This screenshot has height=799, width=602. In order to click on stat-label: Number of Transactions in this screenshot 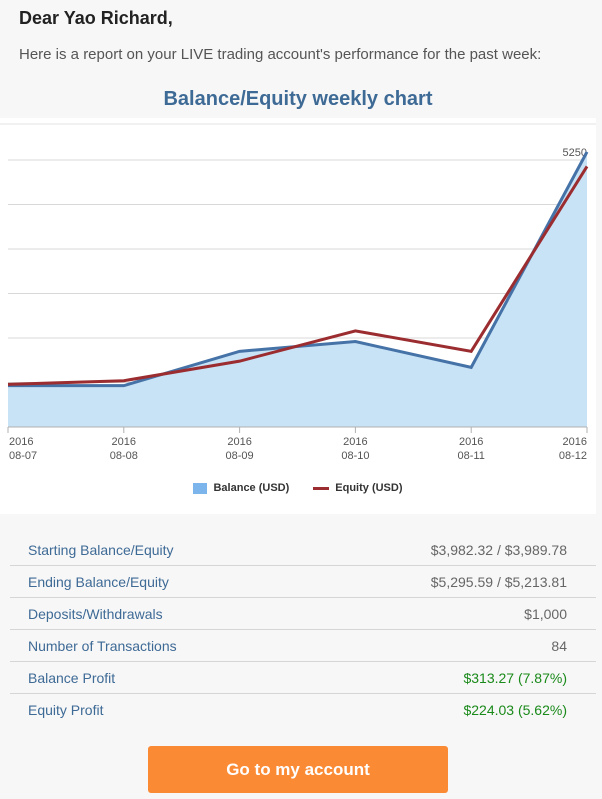, I will do `click(102, 645)`.